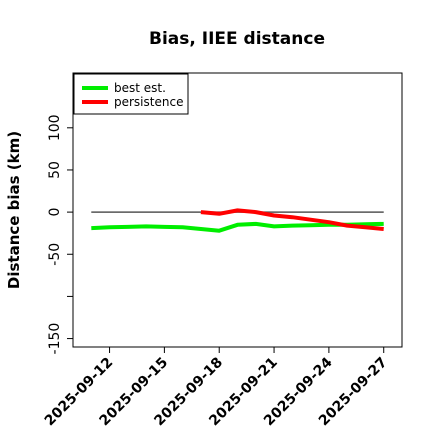  I want to click on series-line-persistence, so click(292, 219).